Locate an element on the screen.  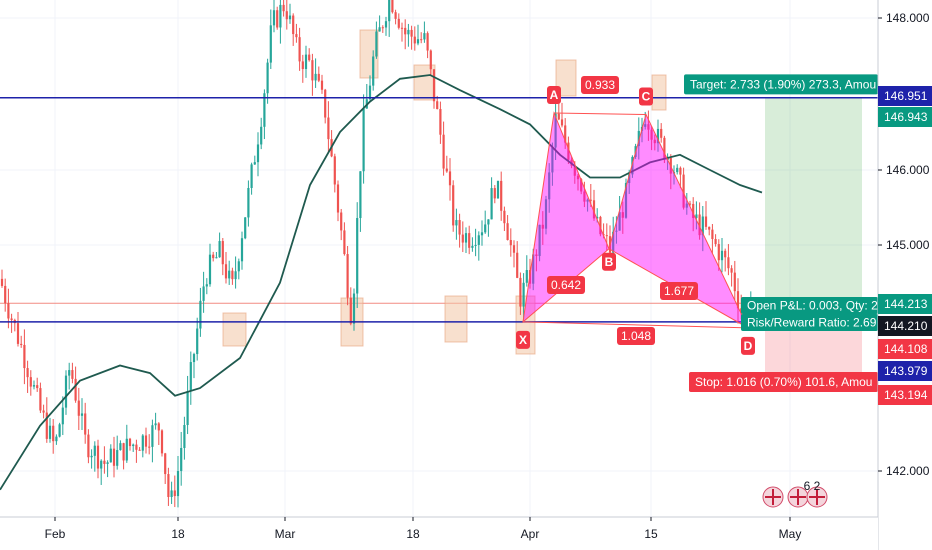
price-label: 146.951 is located at coordinates (906, 96).